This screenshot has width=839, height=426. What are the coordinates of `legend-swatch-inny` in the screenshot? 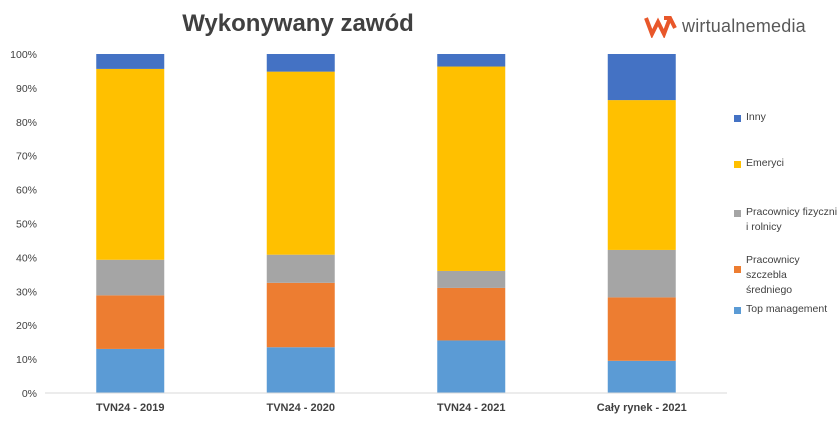 It's located at (737, 118).